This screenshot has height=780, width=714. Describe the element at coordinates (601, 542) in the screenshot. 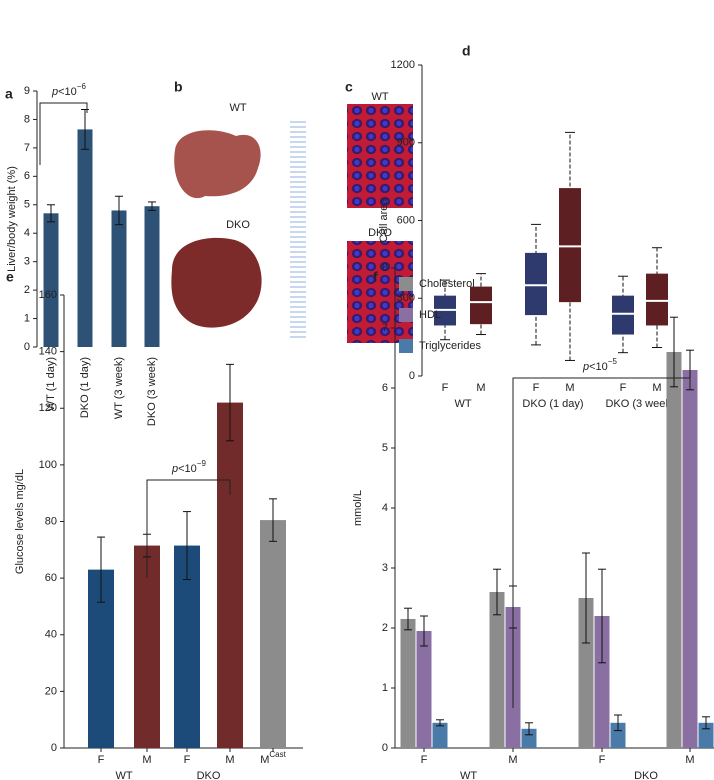

I see `significance-bracket` at that location.